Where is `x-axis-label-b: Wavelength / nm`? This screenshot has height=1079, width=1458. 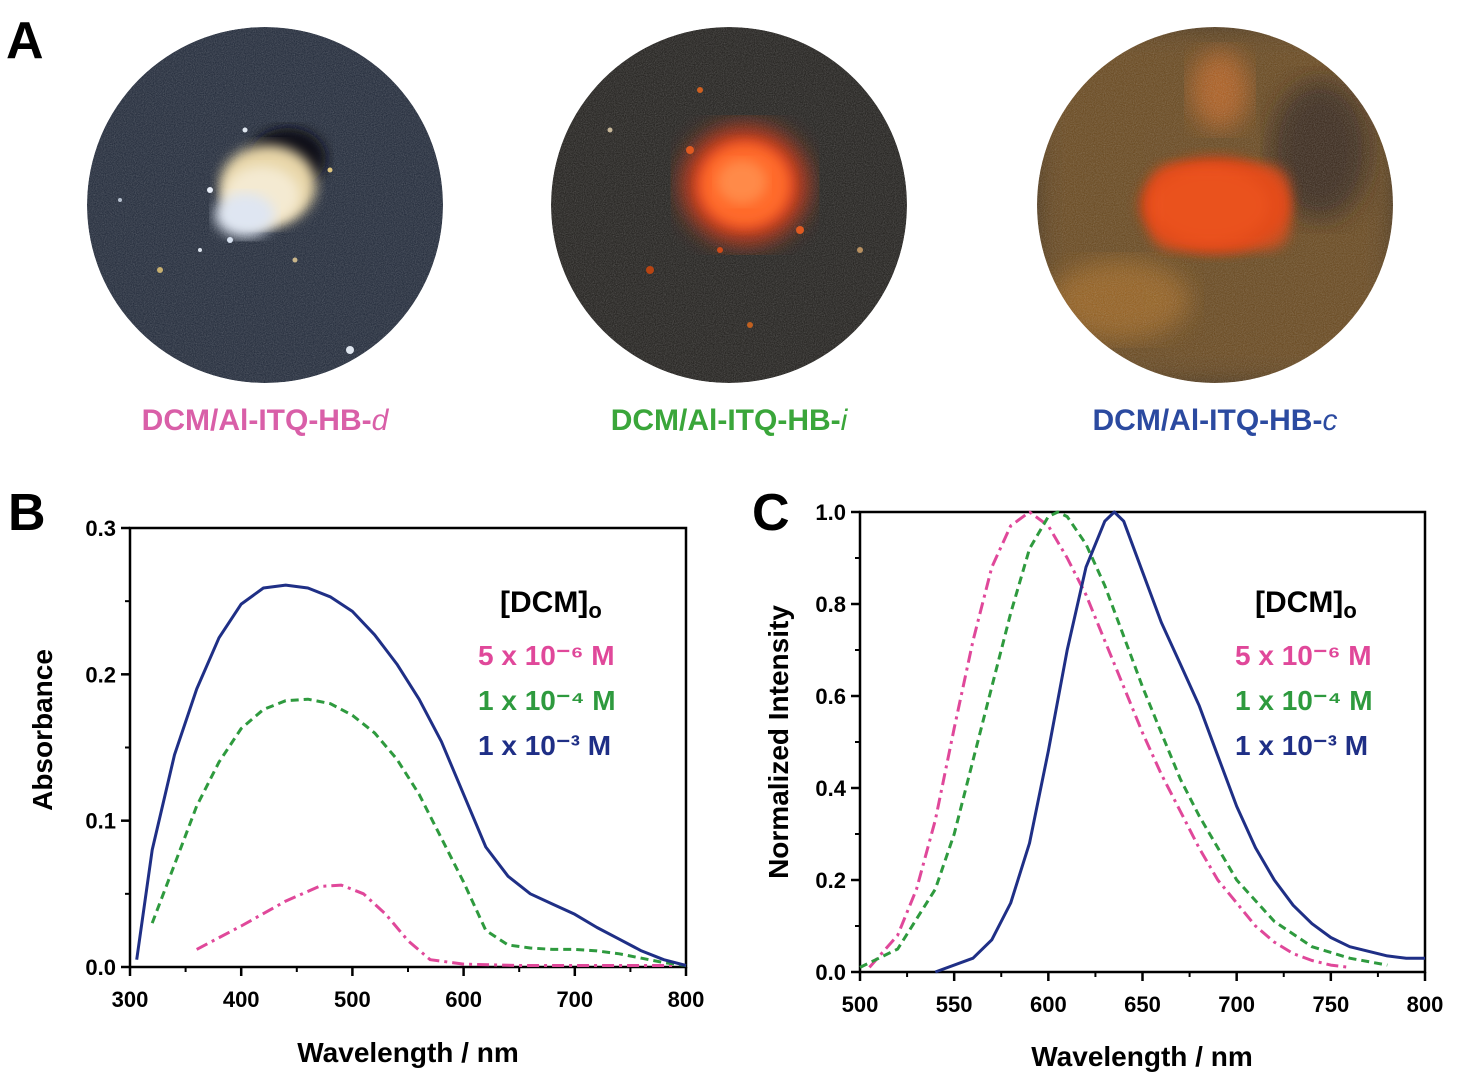 x-axis-label-b: Wavelength / nm is located at coordinates (407, 1052).